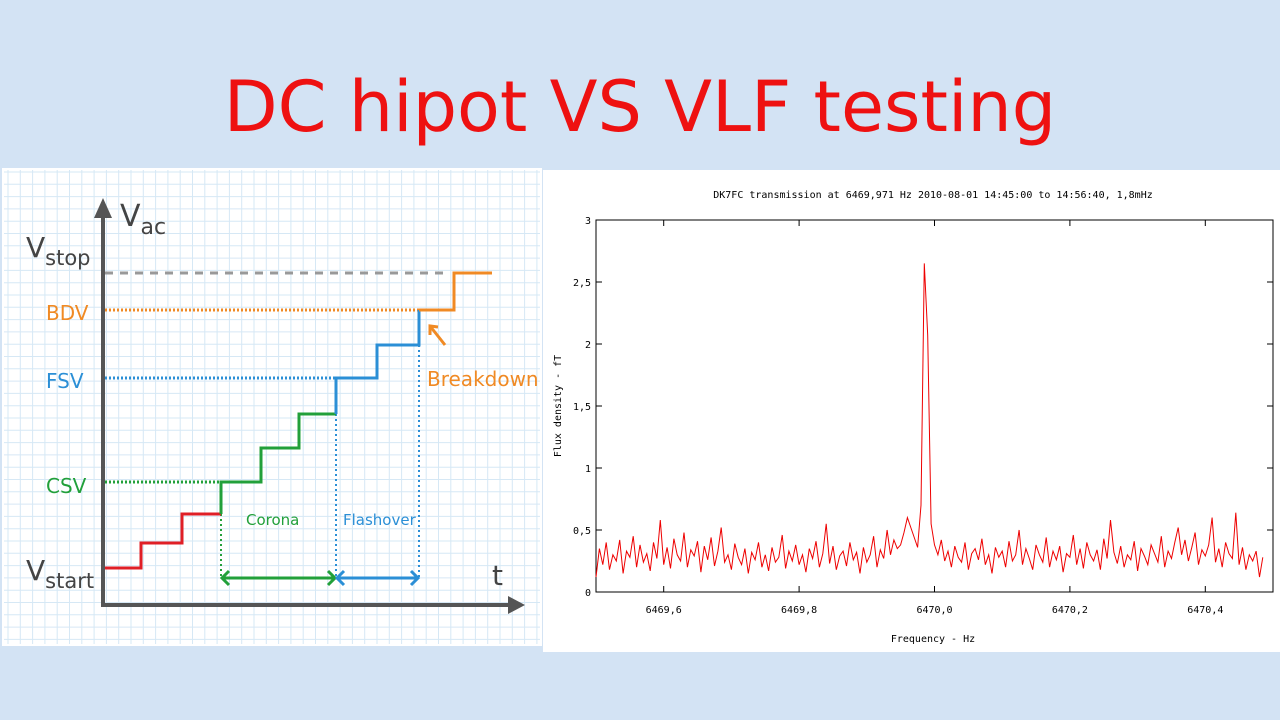 The height and width of the screenshot is (720, 1280). I want to click on y-tick-label: 1,5, so click(582, 407).